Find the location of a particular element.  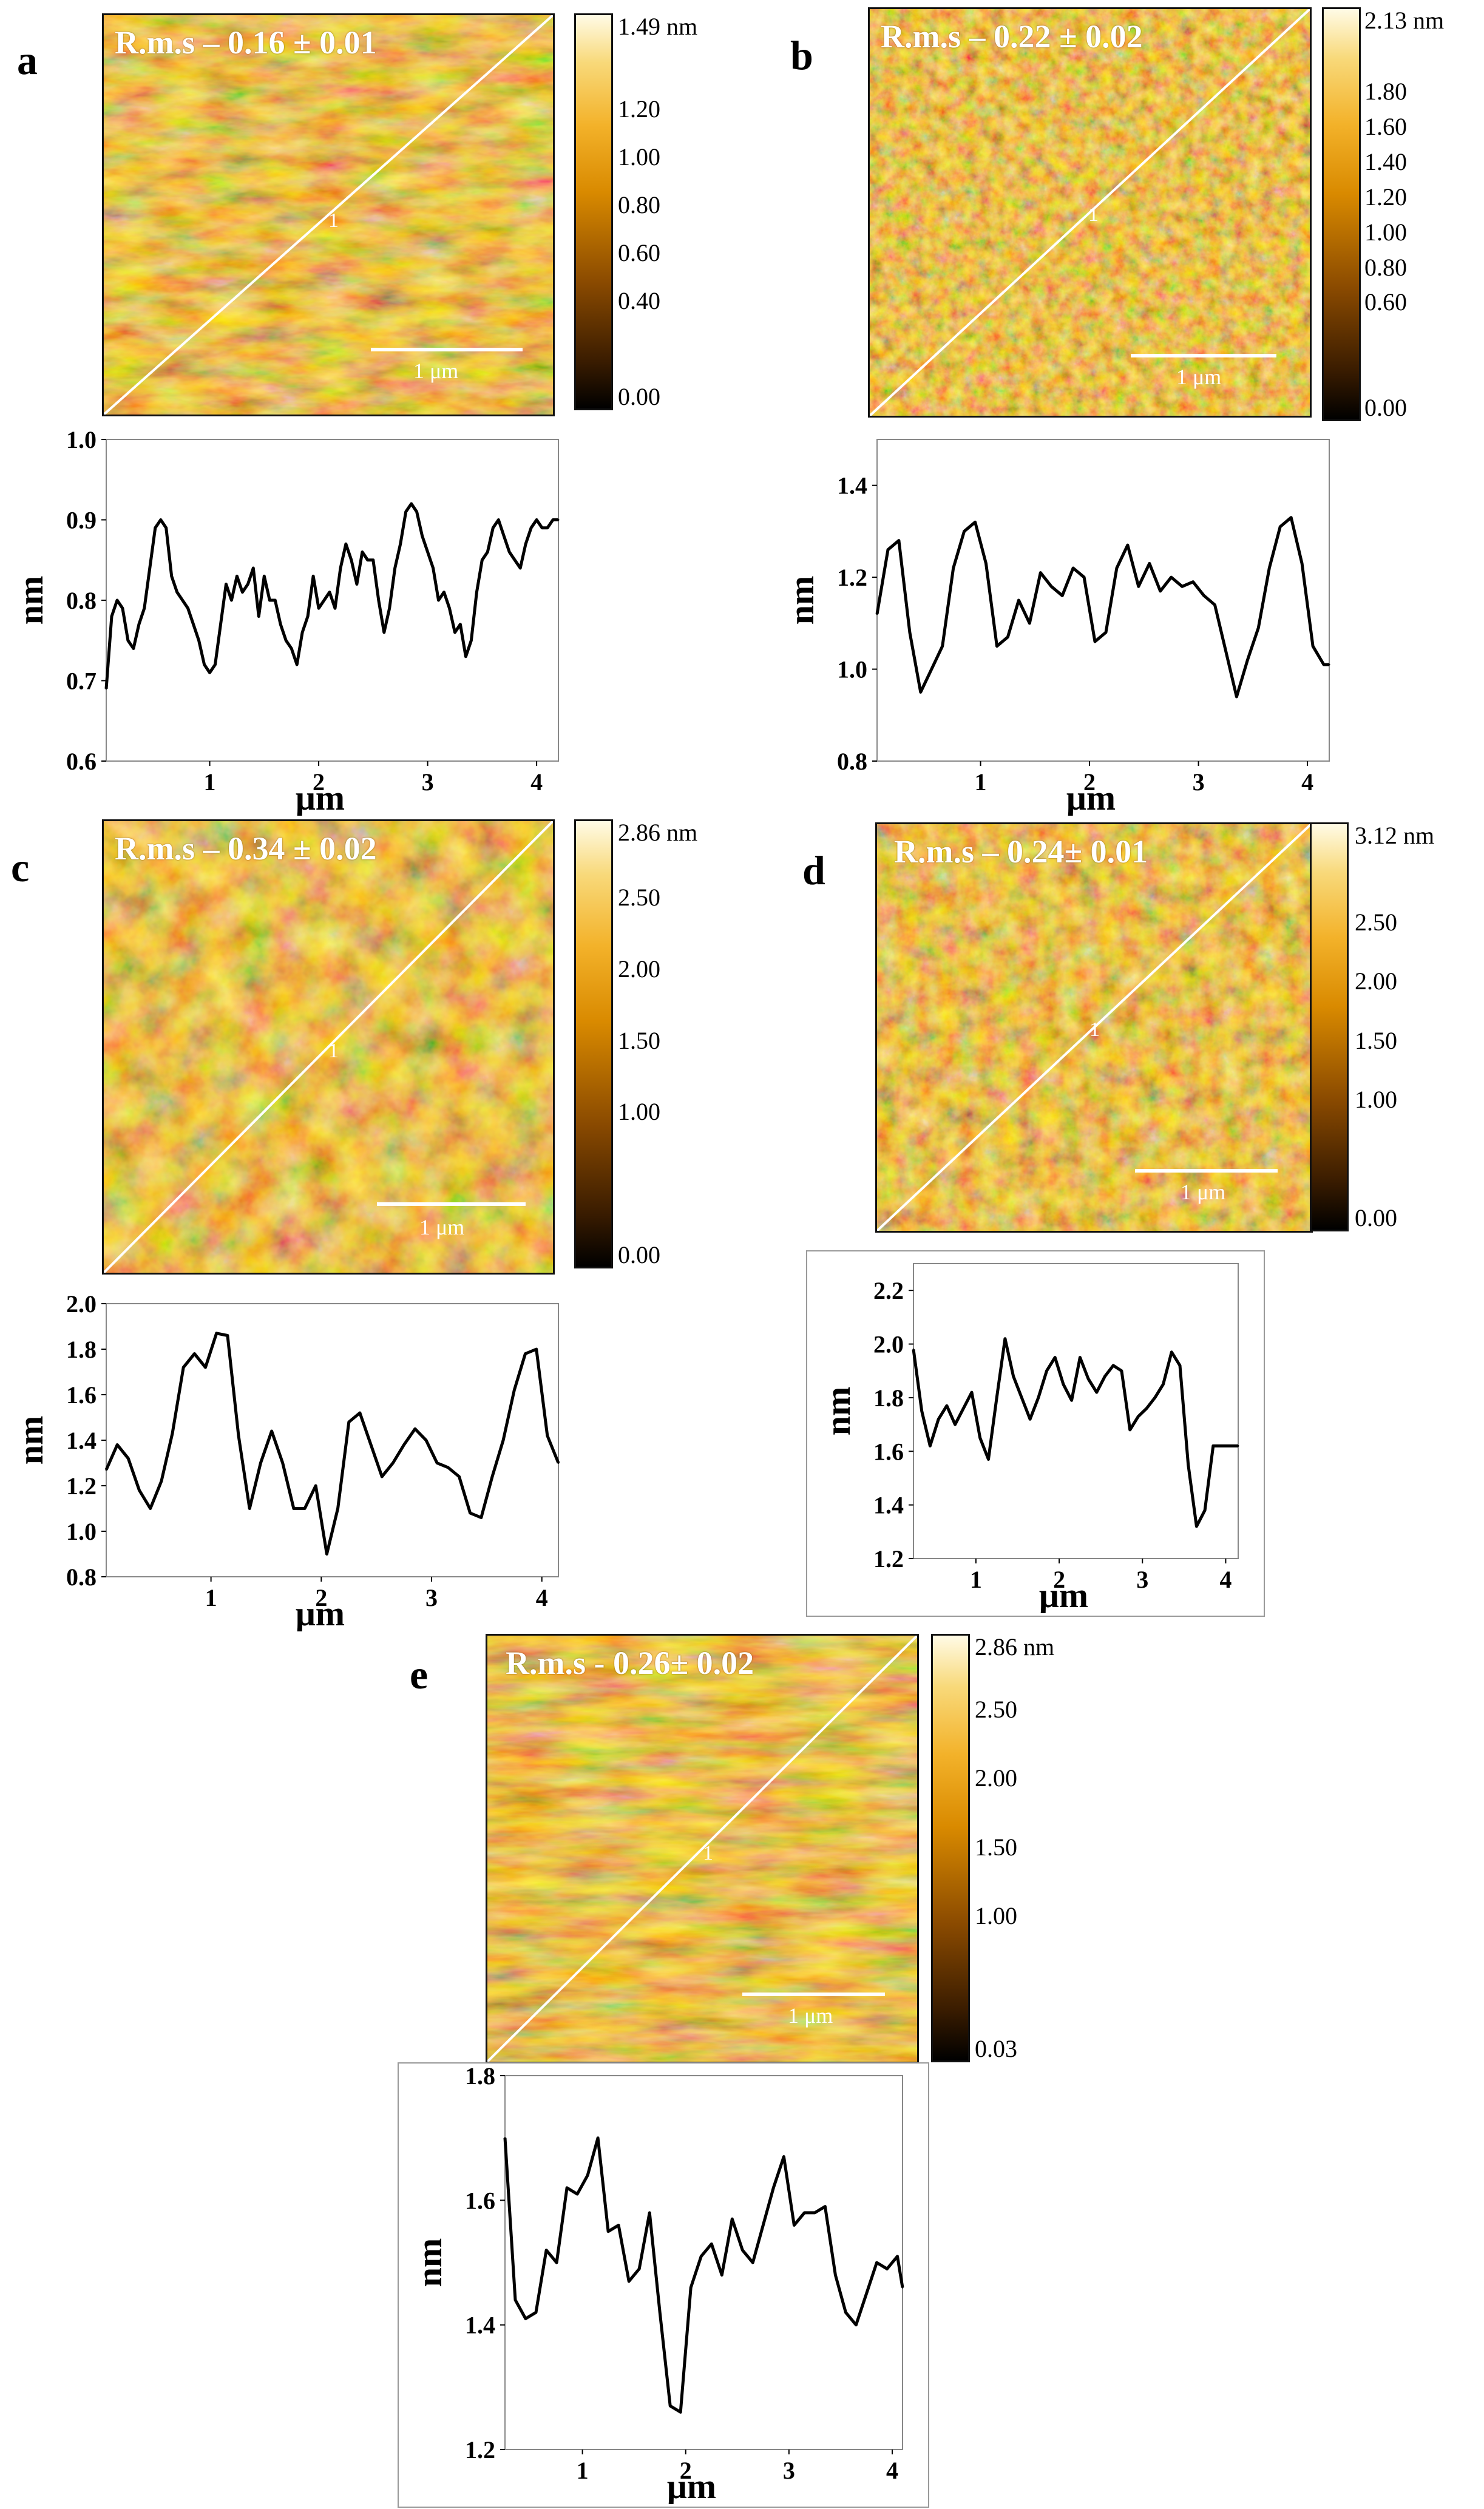

x-tick-label: 1 is located at coordinates (210, 782).